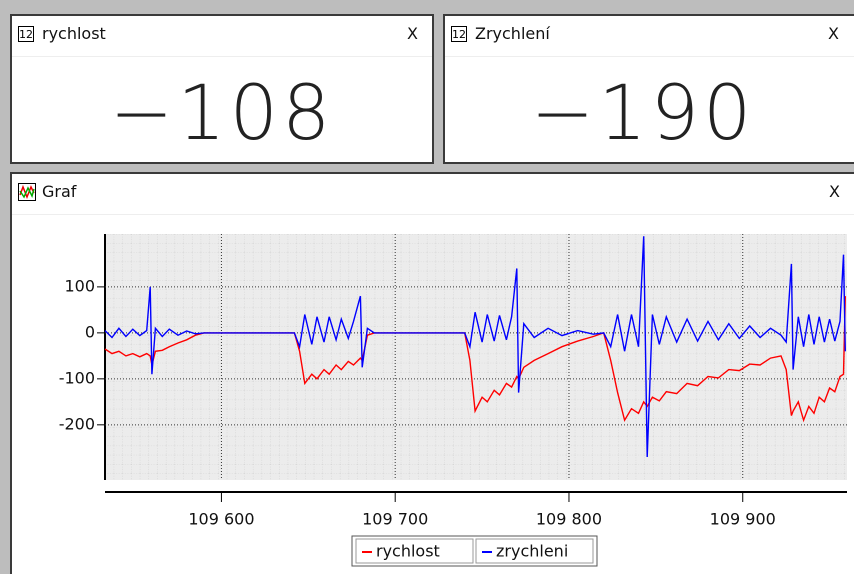 This screenshot has height=574, width=854. Describe the element at coordinates (408, 551) in the screenshot. I see `legend-label: rychlost` at that location.